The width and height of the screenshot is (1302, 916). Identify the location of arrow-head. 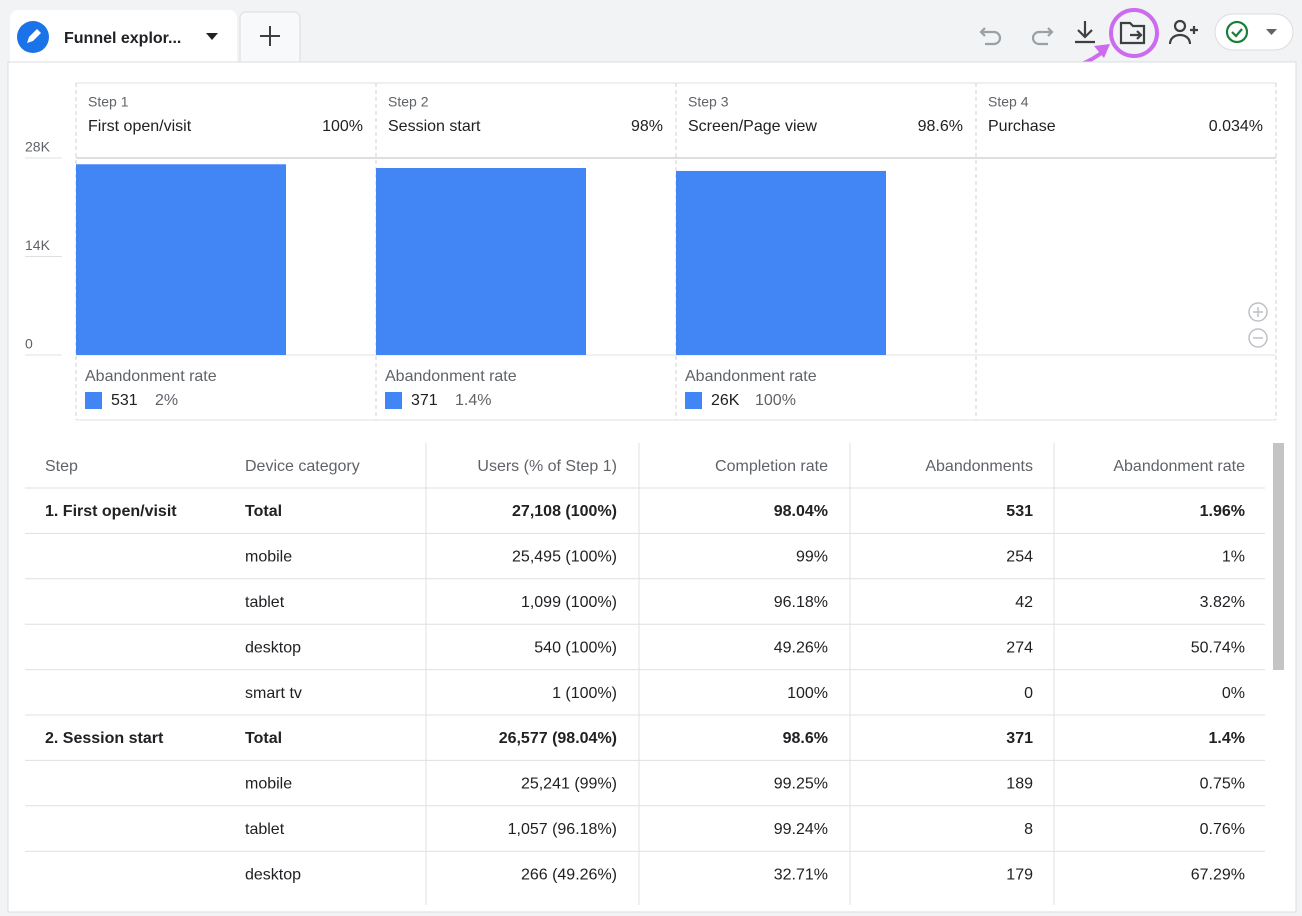
(1102, 51).